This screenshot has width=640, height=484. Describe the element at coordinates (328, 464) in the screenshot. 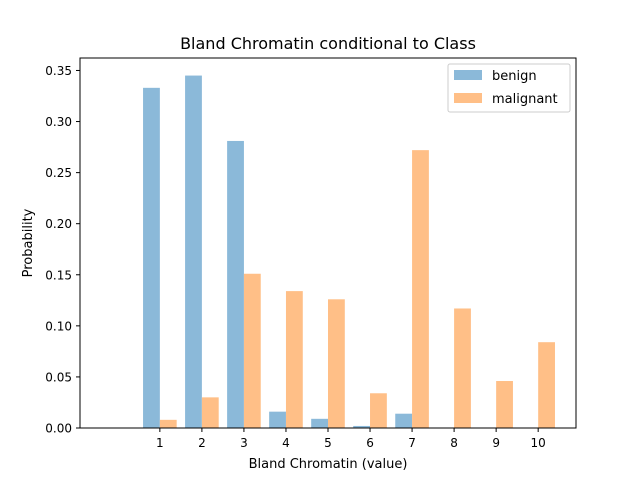

I see `x-axis-label: Bland Chromatin (value)` at that location.